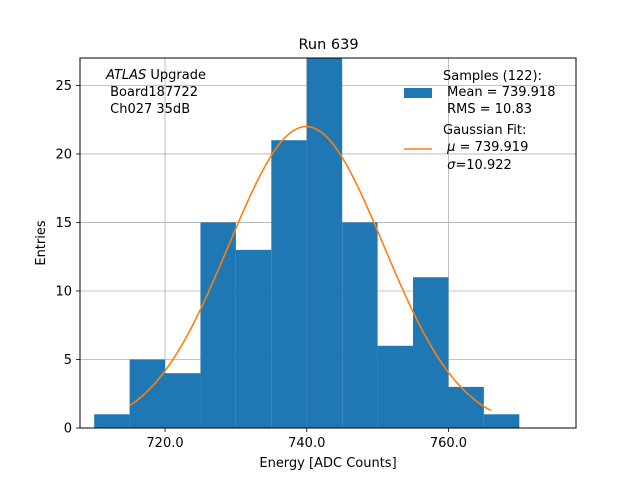 The image size is (640, 480). I want to click on annotation-board: Board187722, so click(152, 92).